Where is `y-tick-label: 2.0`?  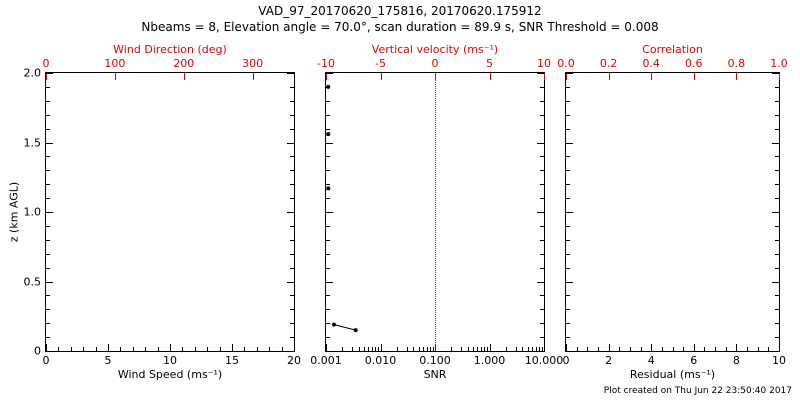
y-tick-label: 2.0 is located at coordinates (32, 73).